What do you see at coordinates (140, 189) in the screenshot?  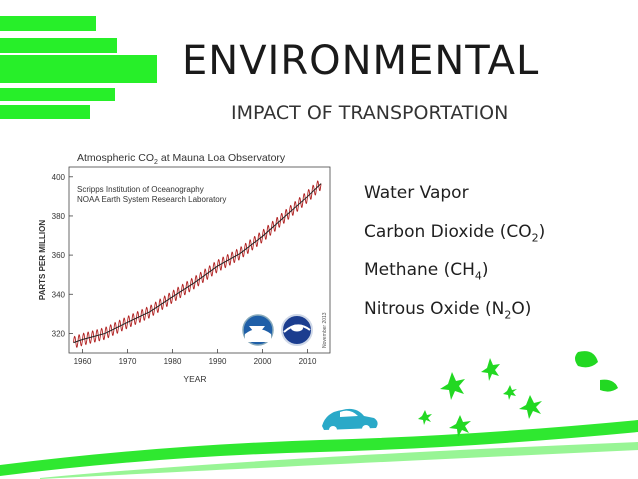 I see `source-line: Scripps Institution of Oceanography` at bounding box center [140, 189].